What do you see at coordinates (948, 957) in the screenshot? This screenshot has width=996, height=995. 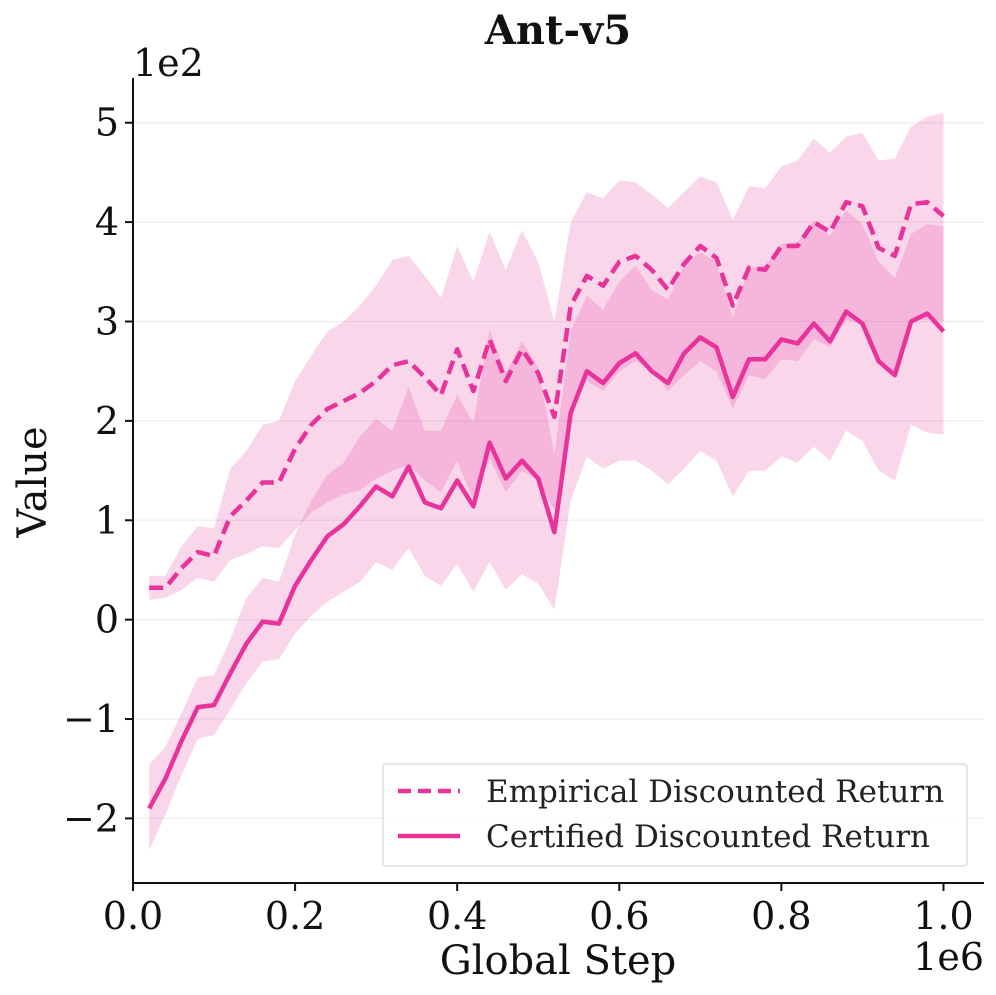 I see `x-scale-label: 1e6` at bounding box center [948, 957].